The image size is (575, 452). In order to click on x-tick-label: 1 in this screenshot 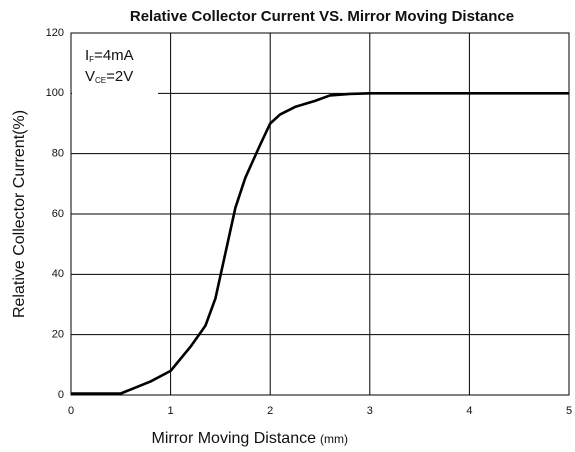, I will do `click(171, 411)`.